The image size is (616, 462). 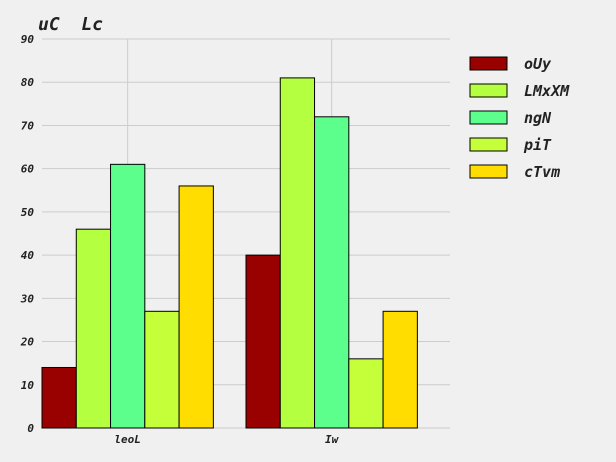 What do you see at coordinates (196, 307) in the screenshot?
I see `bar-cTvm-leoL` at bounding box center [196, 307].